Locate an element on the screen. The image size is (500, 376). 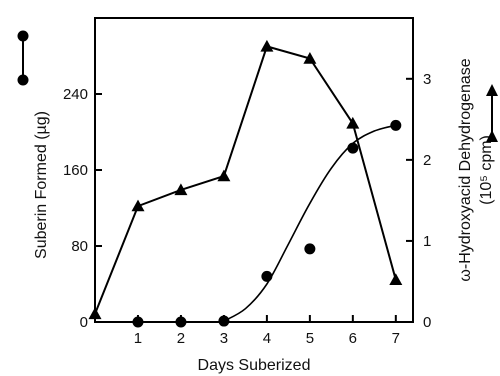
x-tick-label: 7 is located at coordinates (396, 338).